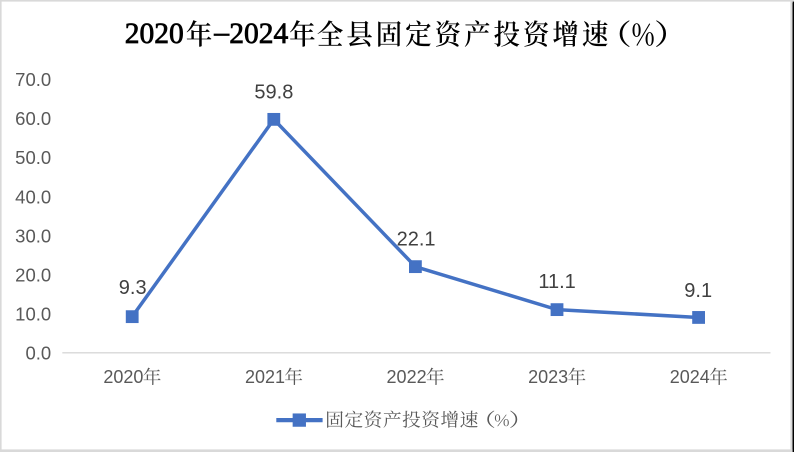  Describe the element at coordinates (33, 313) in the screenshot. I see `svg-text: 10.0` at that location.